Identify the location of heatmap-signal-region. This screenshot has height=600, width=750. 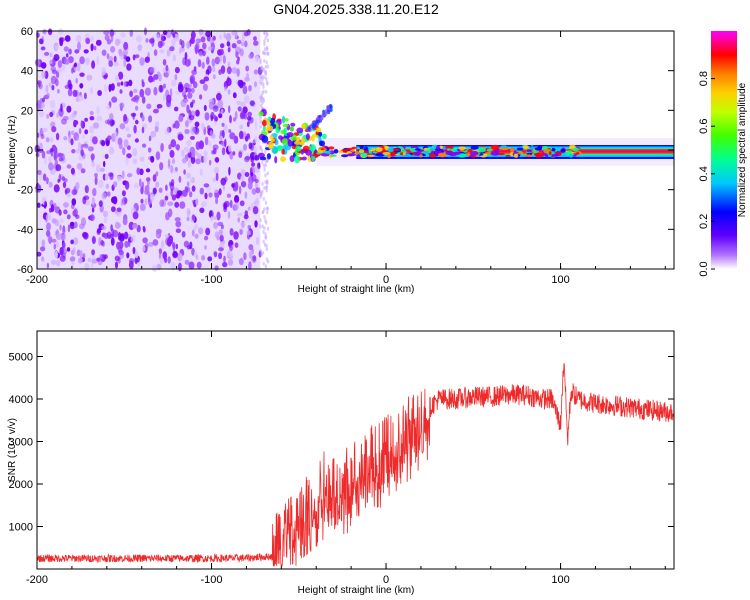
(466, 134).